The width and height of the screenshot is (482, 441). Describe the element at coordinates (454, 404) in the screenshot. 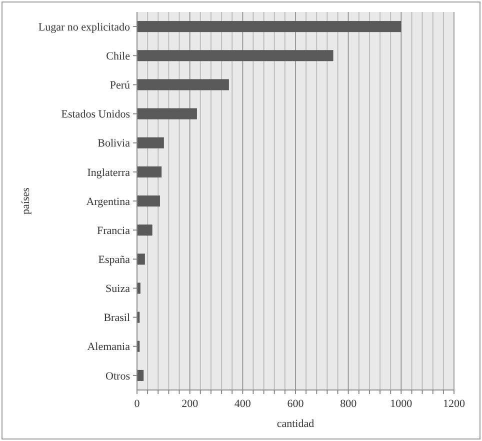

I see `x-tick-label: 1200` at that location.